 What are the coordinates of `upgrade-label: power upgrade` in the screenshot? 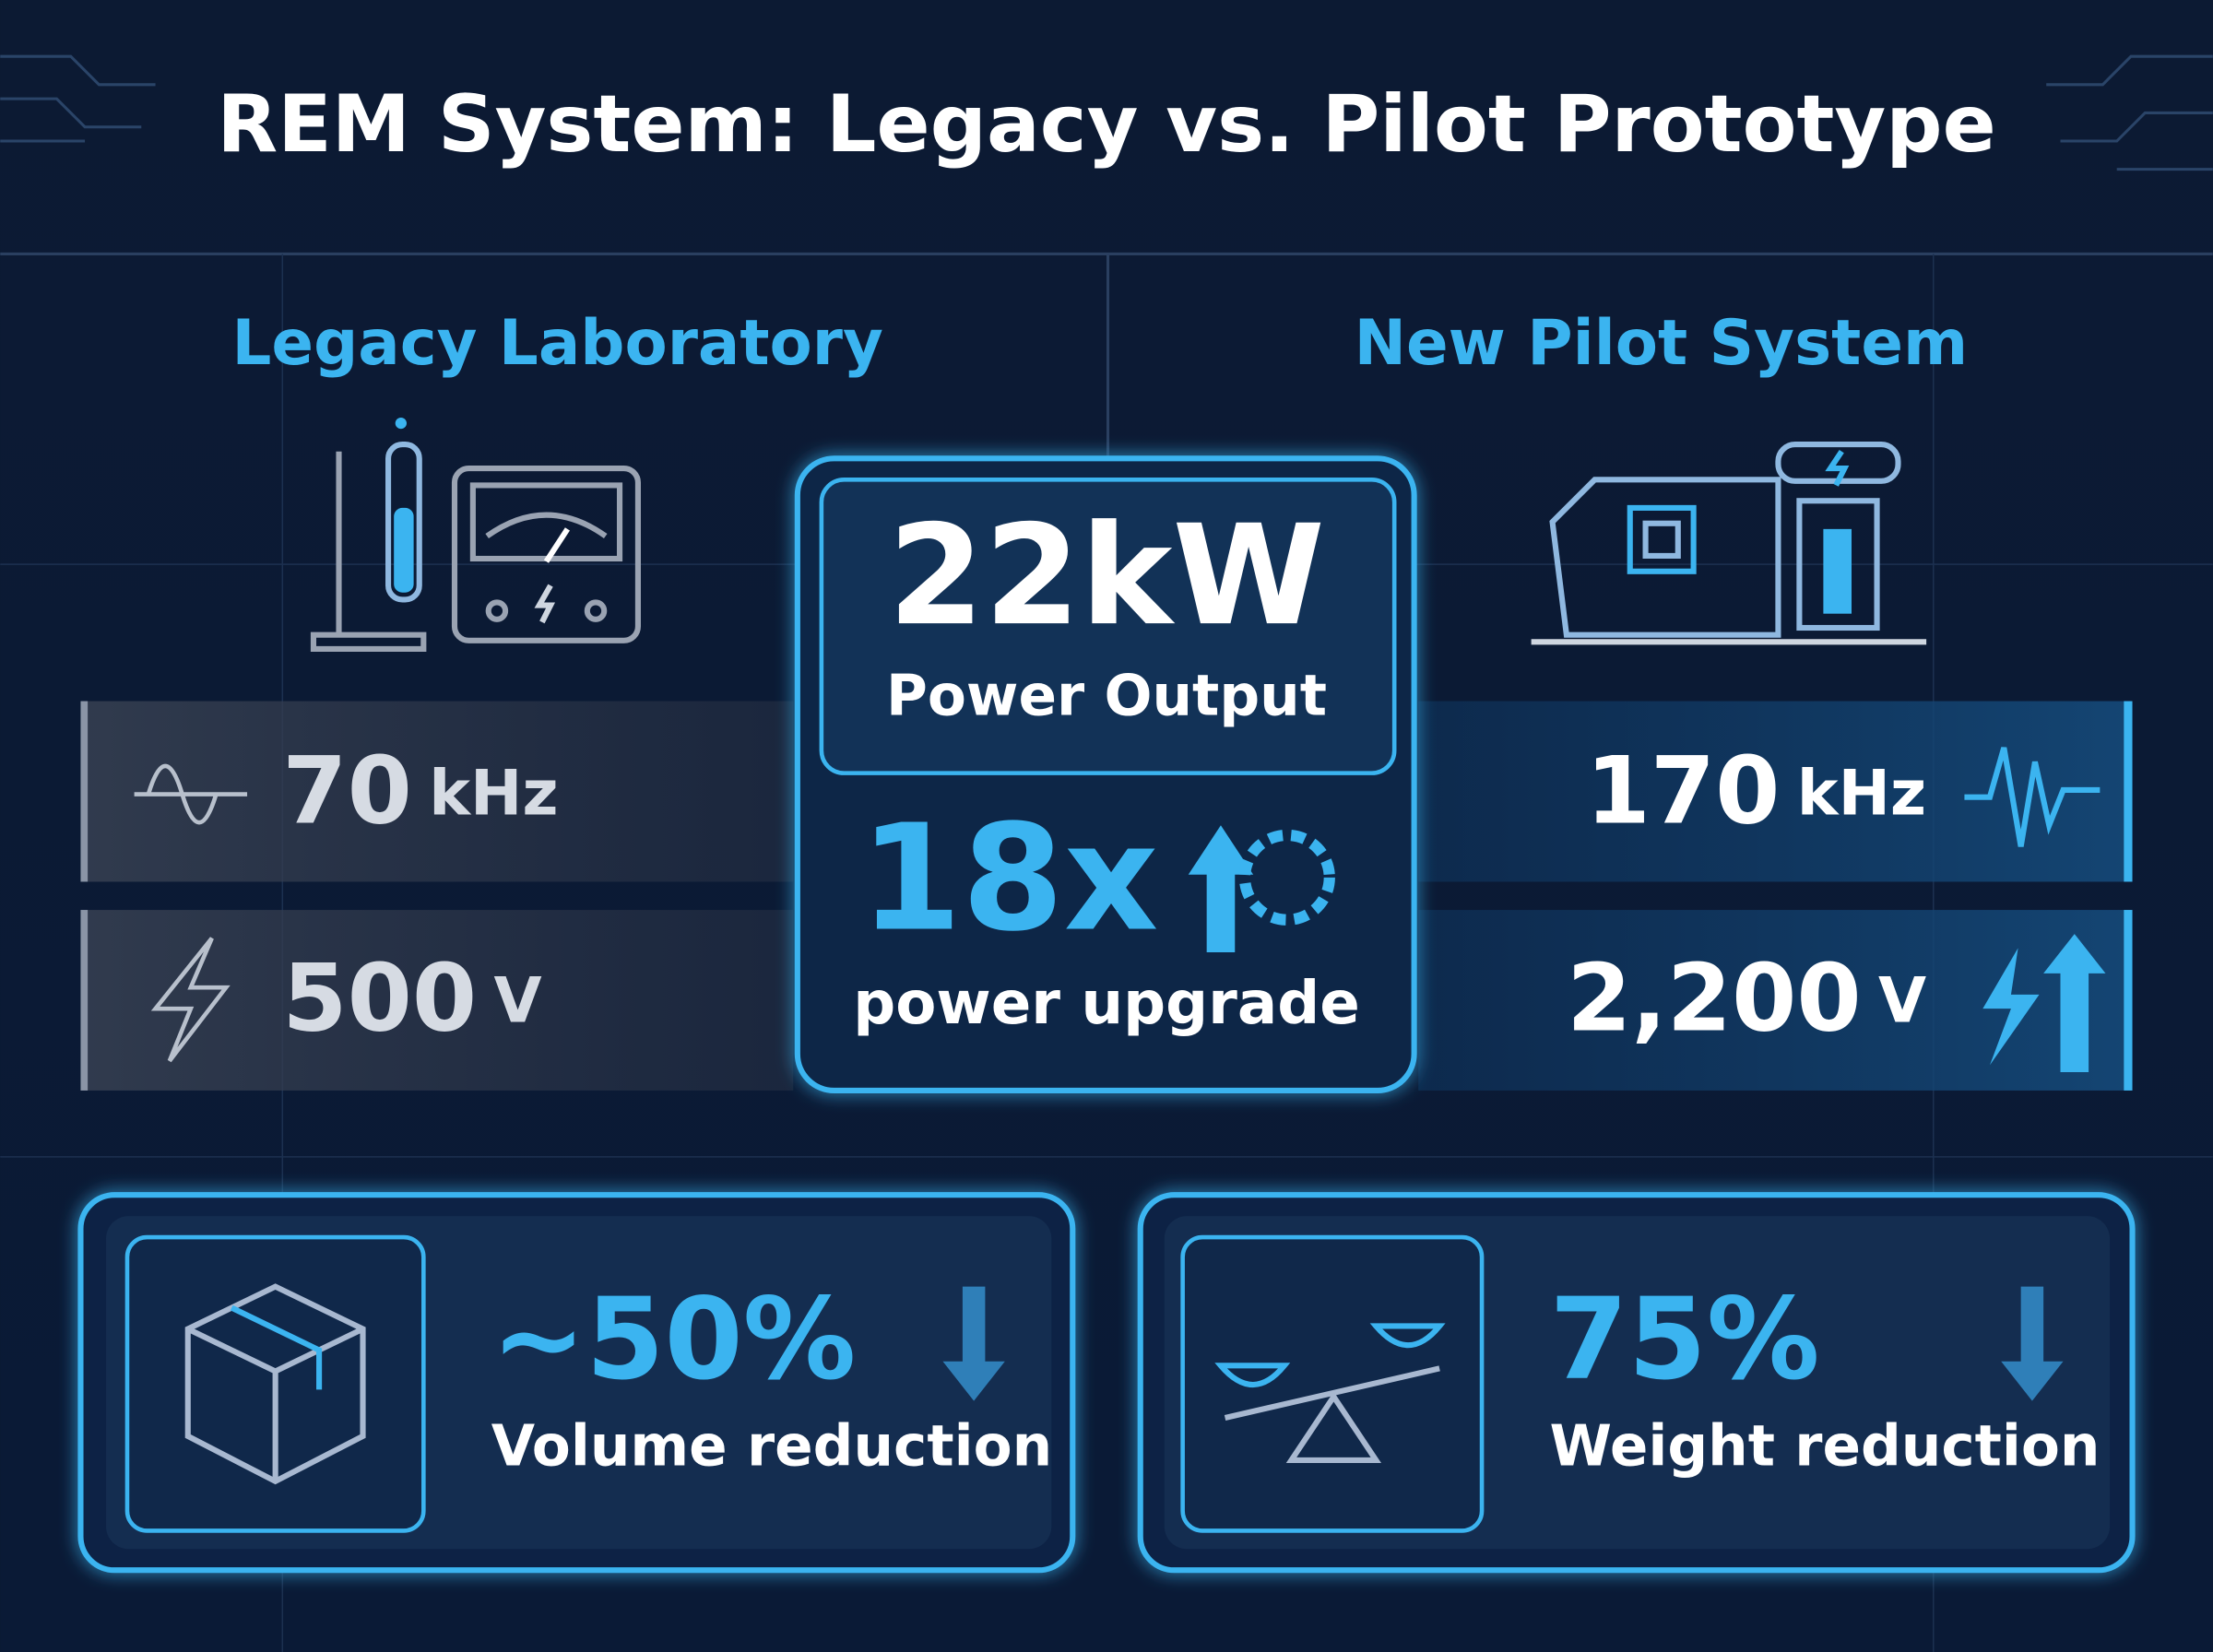 It's located at (1106, 1003).